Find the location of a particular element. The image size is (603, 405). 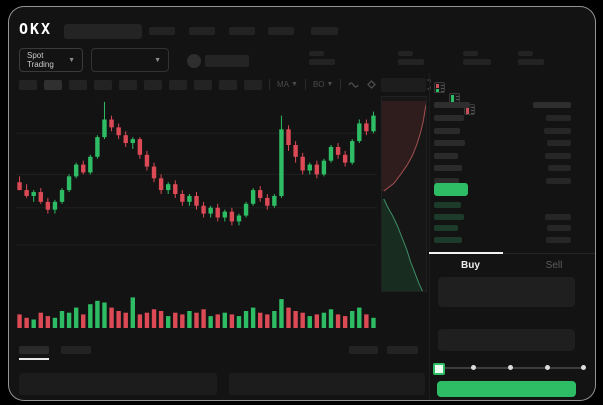

orderbook-view-both-icon is located at coordinates (439, 87).